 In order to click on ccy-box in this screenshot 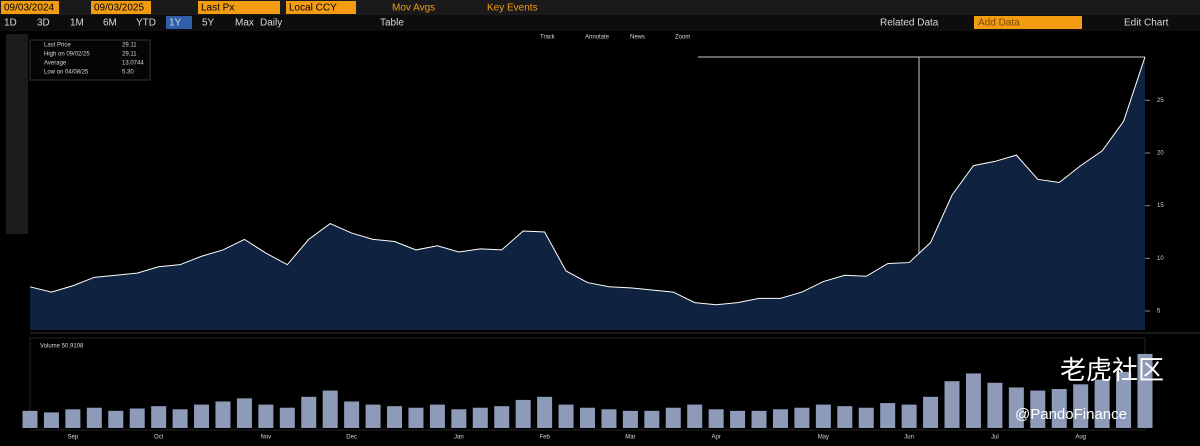, I will do `click(321, 7)`.